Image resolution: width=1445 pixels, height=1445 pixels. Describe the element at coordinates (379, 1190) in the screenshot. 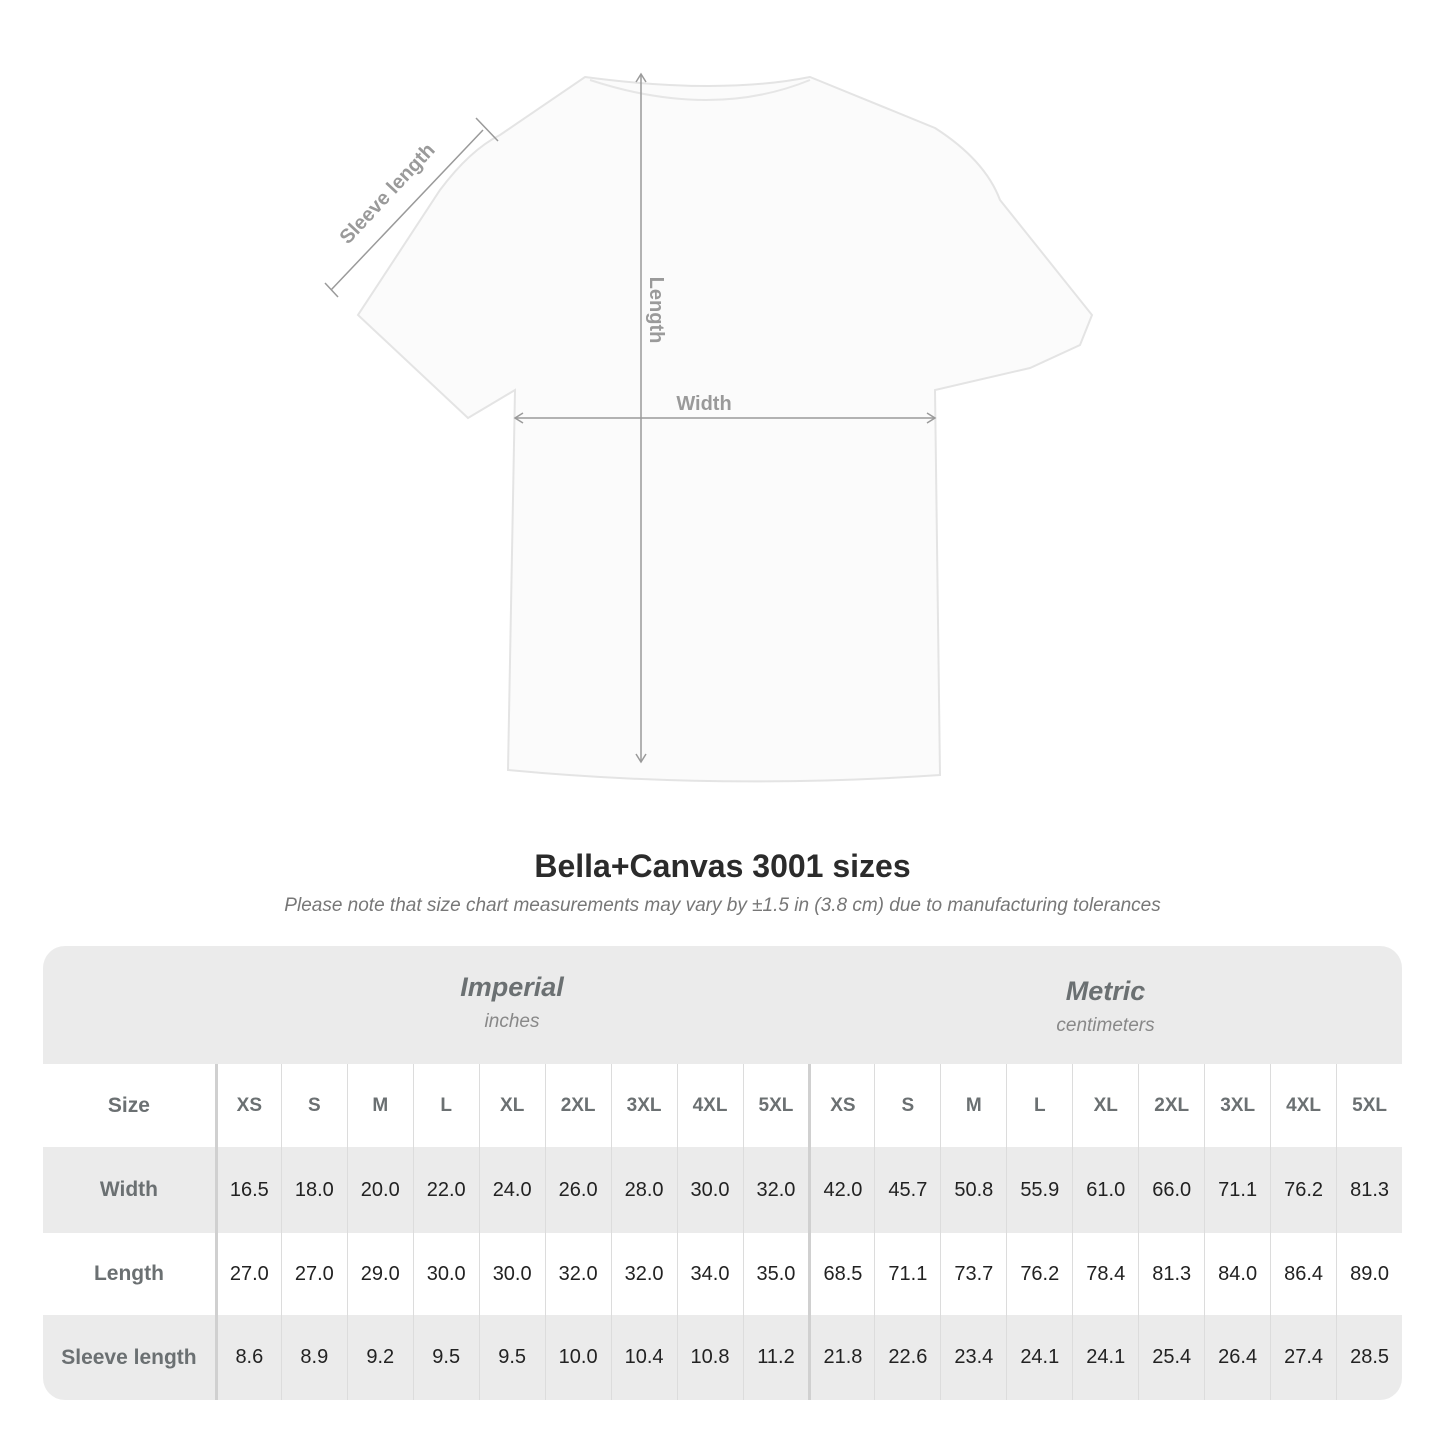

I see `table-cell: 20.0` at that location.